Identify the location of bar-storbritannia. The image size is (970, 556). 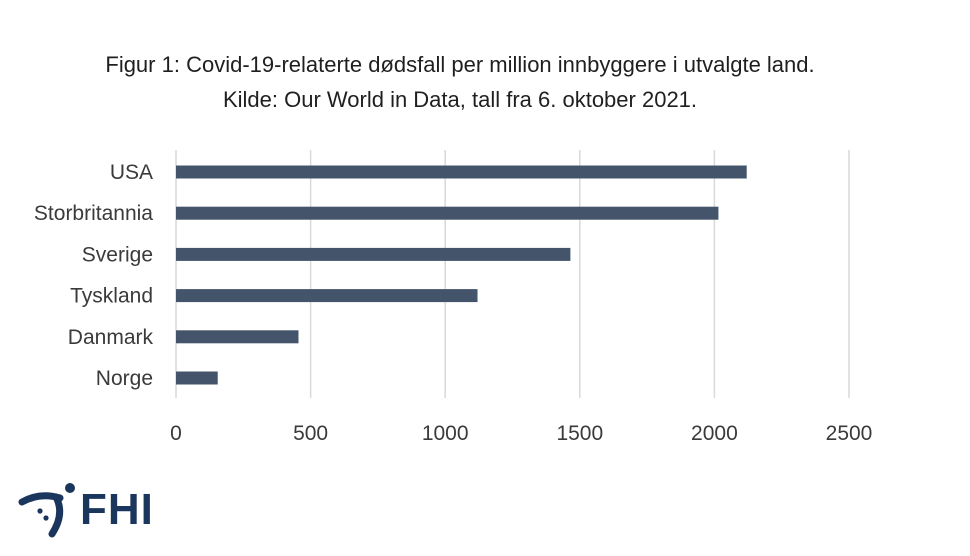
(447, 213).